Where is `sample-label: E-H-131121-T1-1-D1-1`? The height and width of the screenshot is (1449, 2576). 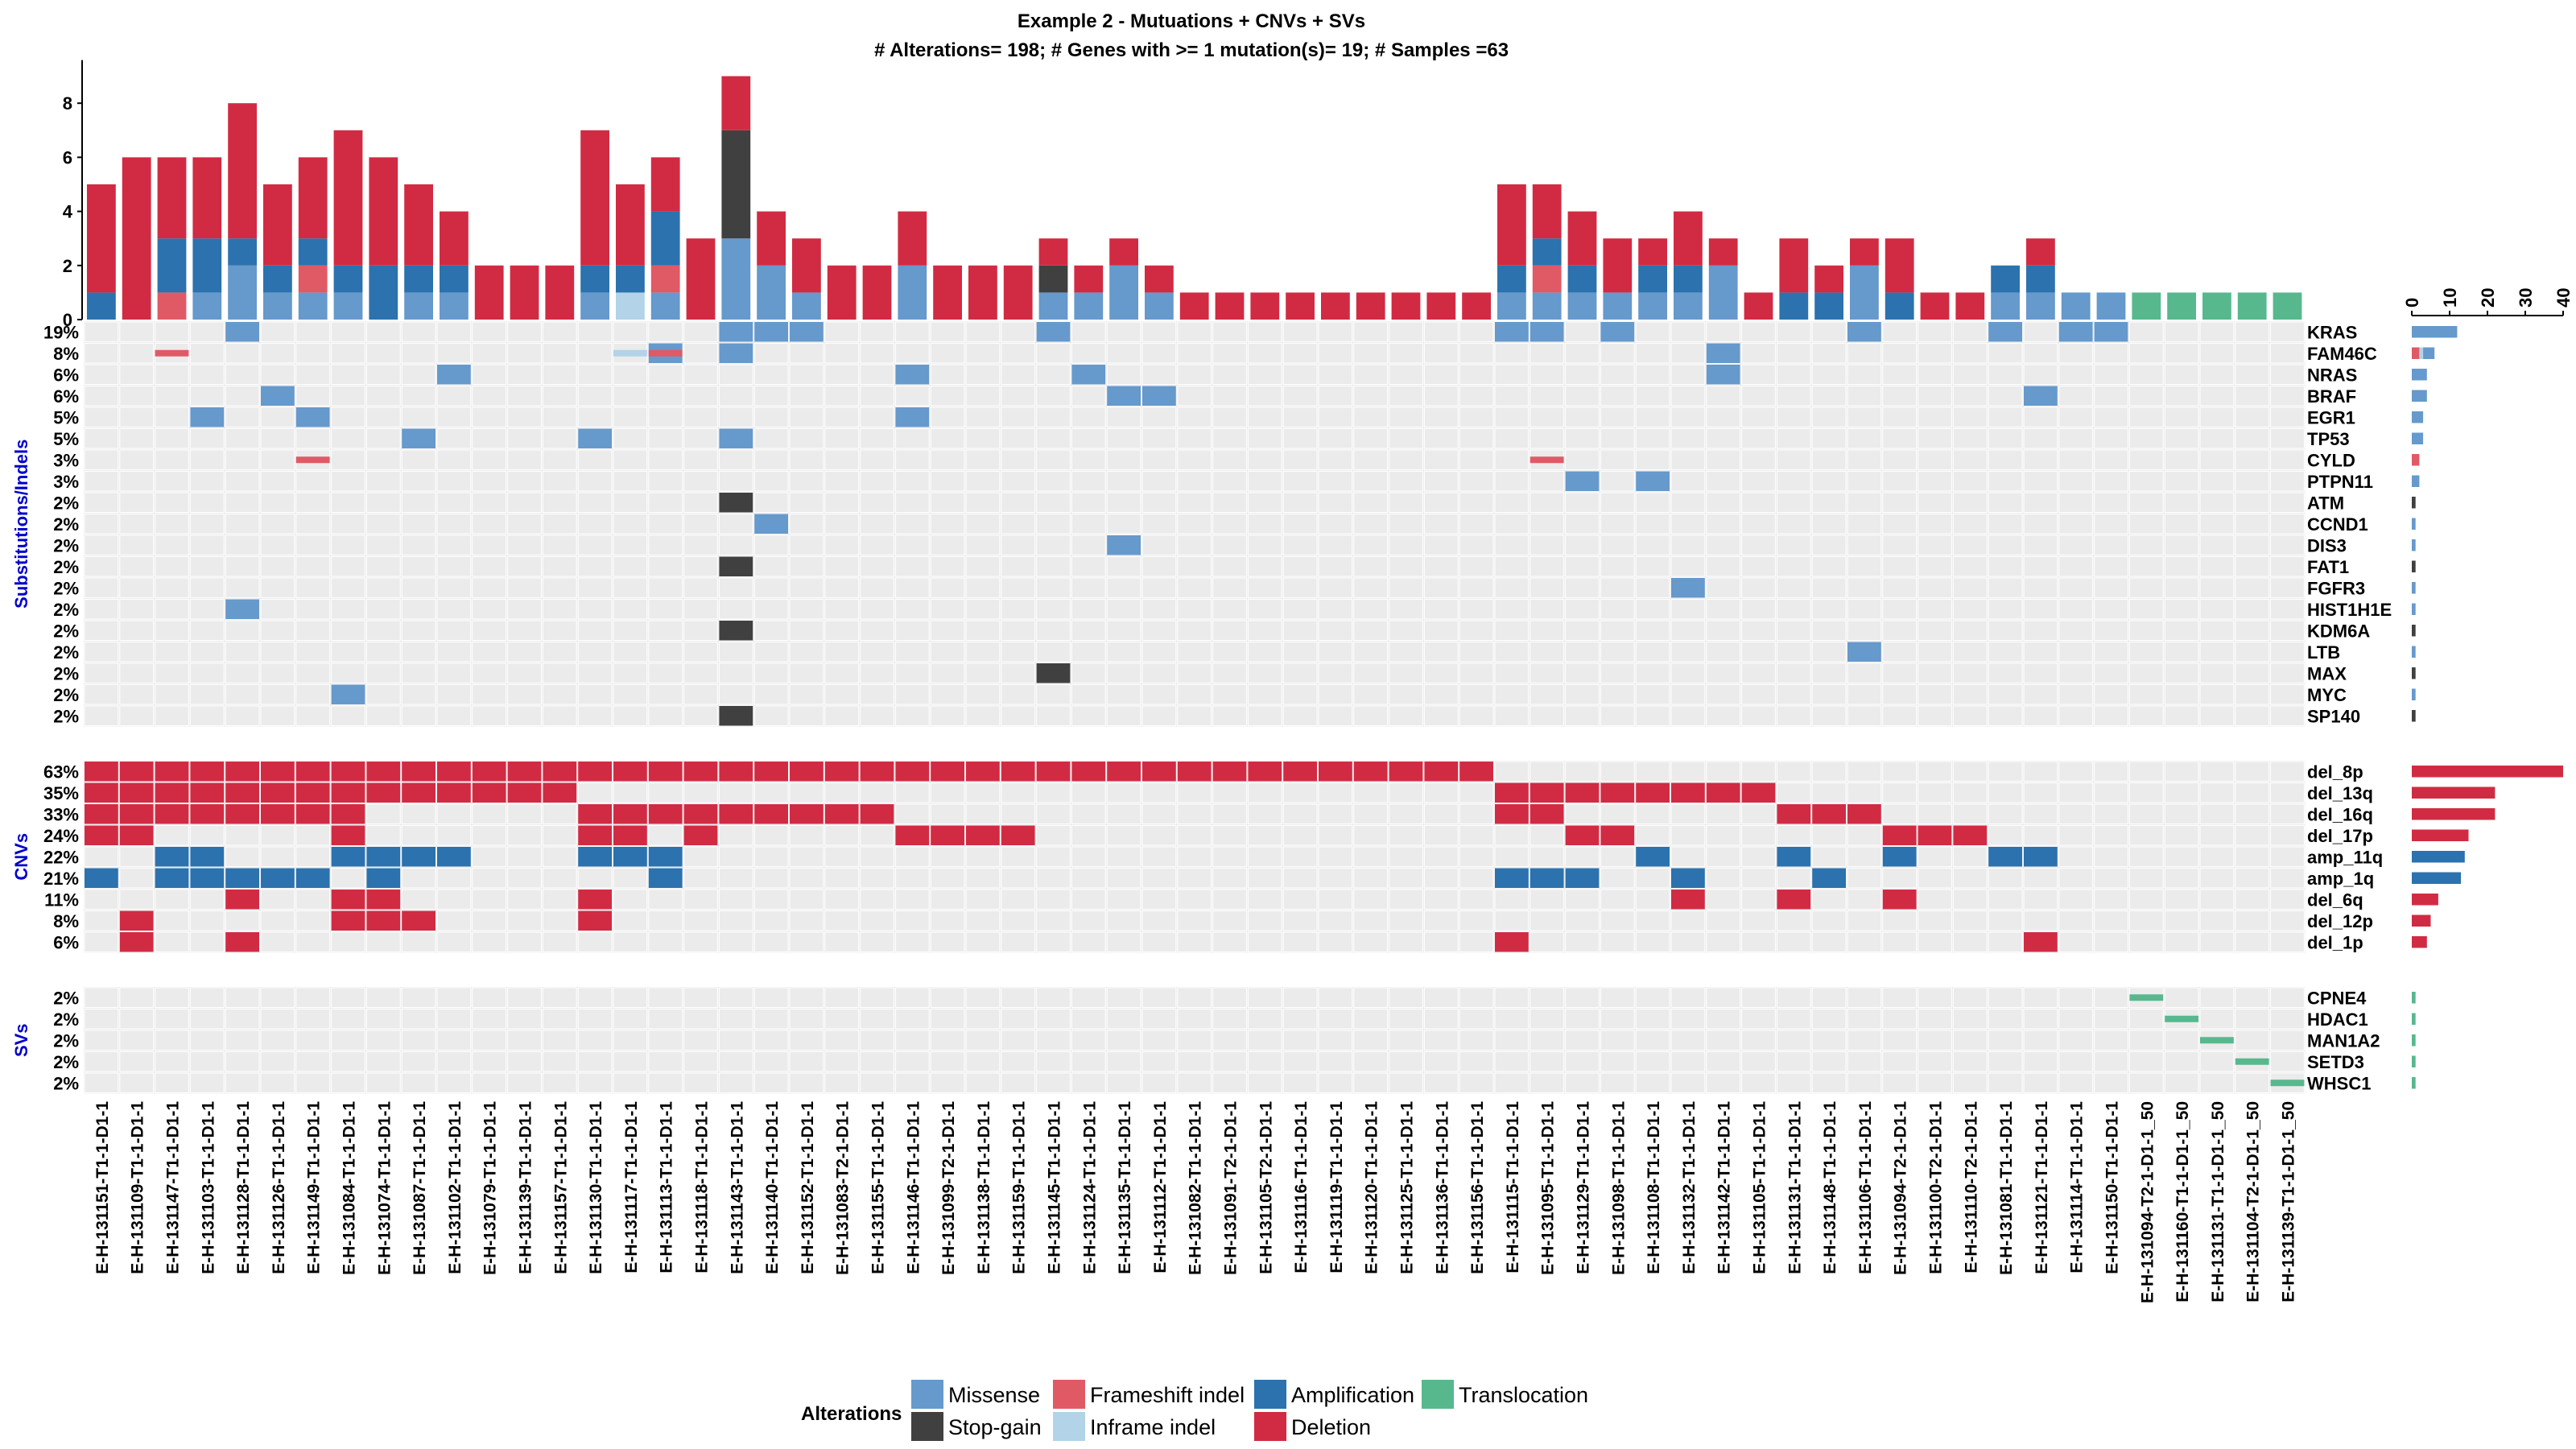
sample-label: E-H-131121-T1-1-D1-1 is located at coordinates (2042, 1187).